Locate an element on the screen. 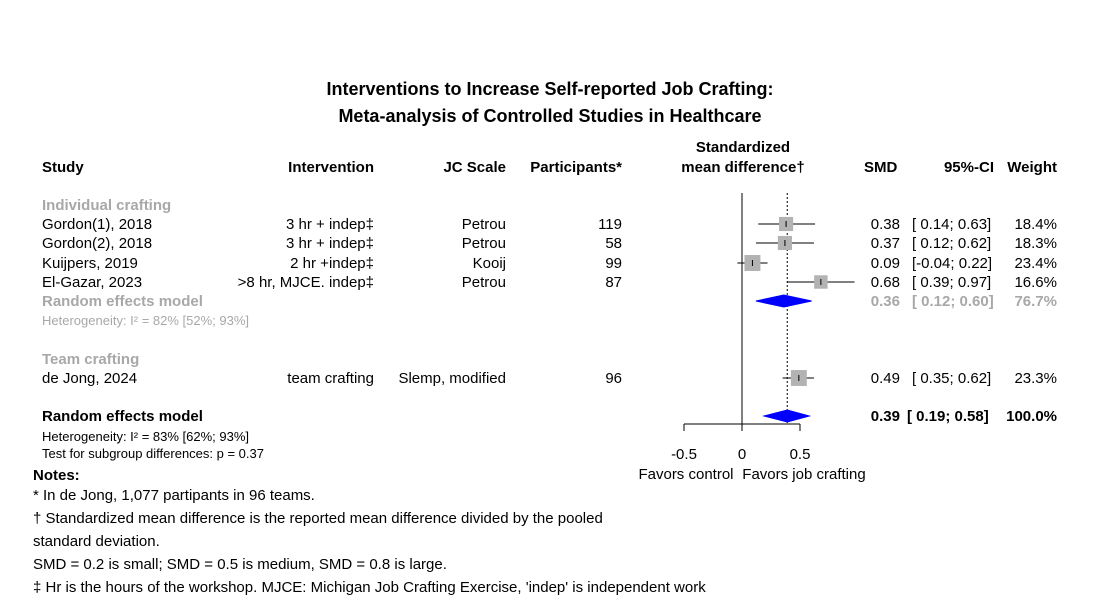 Image resolution: width=1100 pixels, height=600 pixels. note-line: standard deviation. is located at coordinates (96, 541).